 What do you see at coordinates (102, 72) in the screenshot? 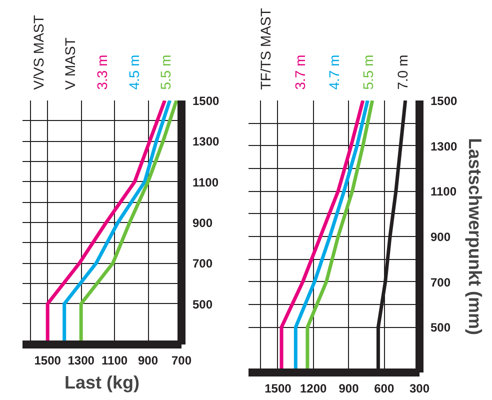
I see `text: 3.3 m` at bounding box center [102, 72].